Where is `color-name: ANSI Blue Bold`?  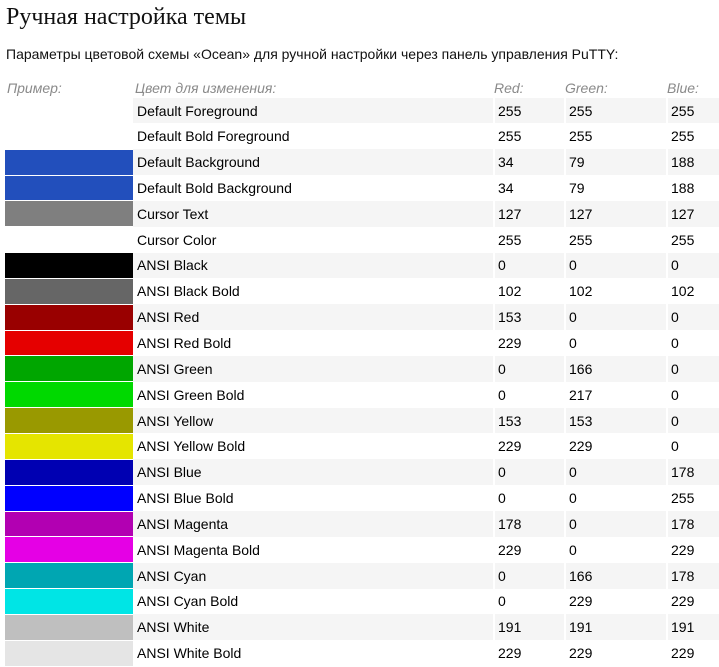
color-name: ANSI Blue Bold is located at coordinates (185, 498).